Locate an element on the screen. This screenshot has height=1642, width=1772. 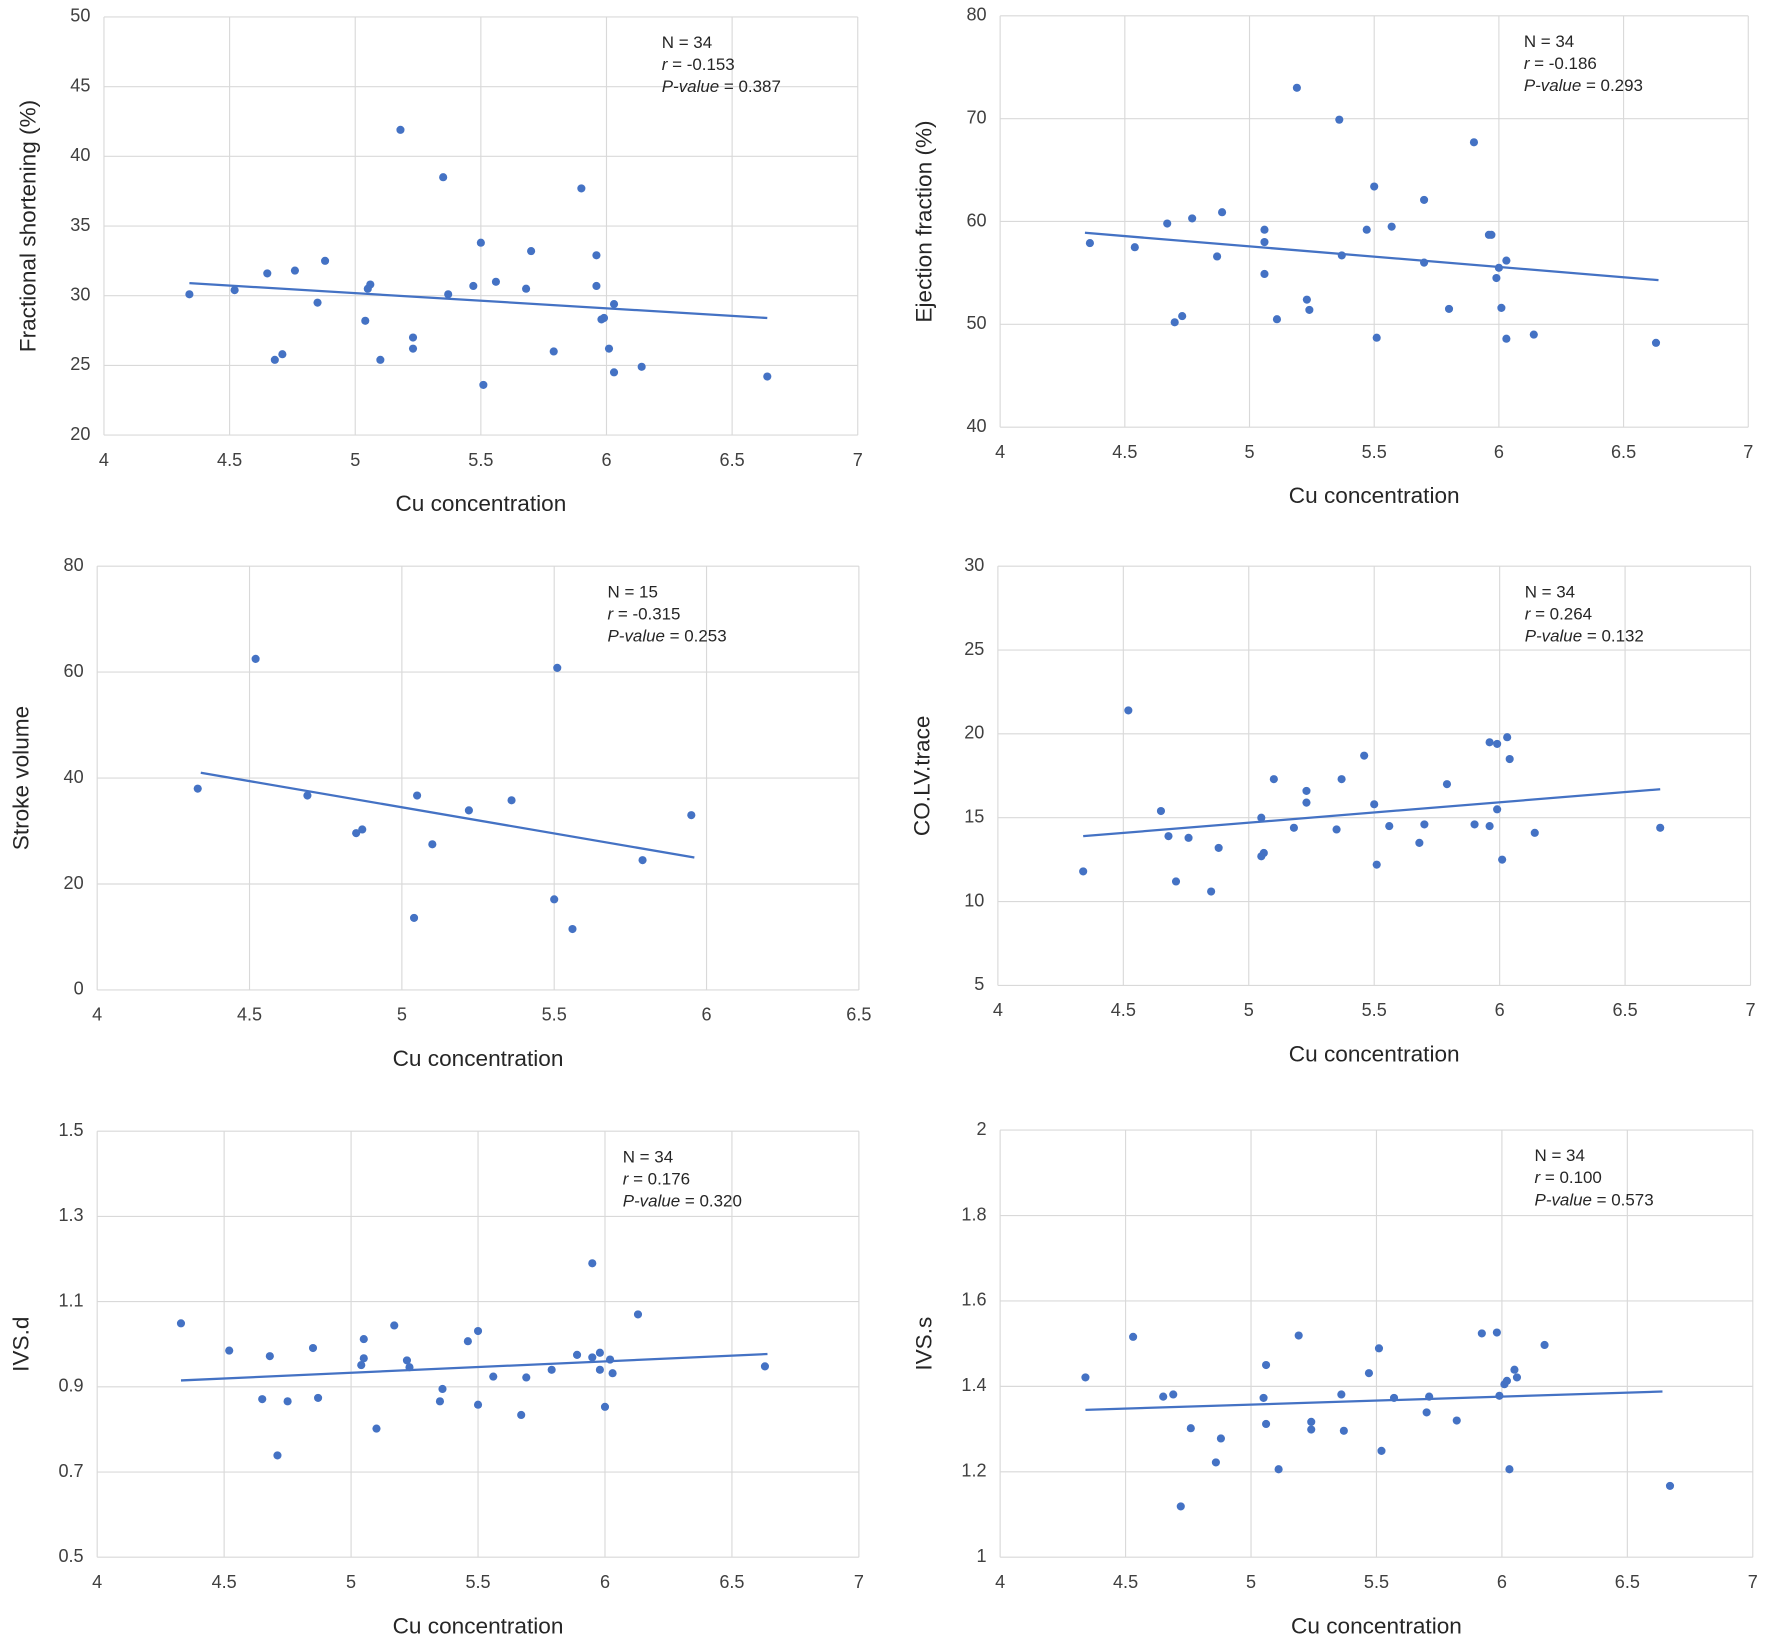
annotation-line: r = -0.153 is located at coordinates (698, 65).